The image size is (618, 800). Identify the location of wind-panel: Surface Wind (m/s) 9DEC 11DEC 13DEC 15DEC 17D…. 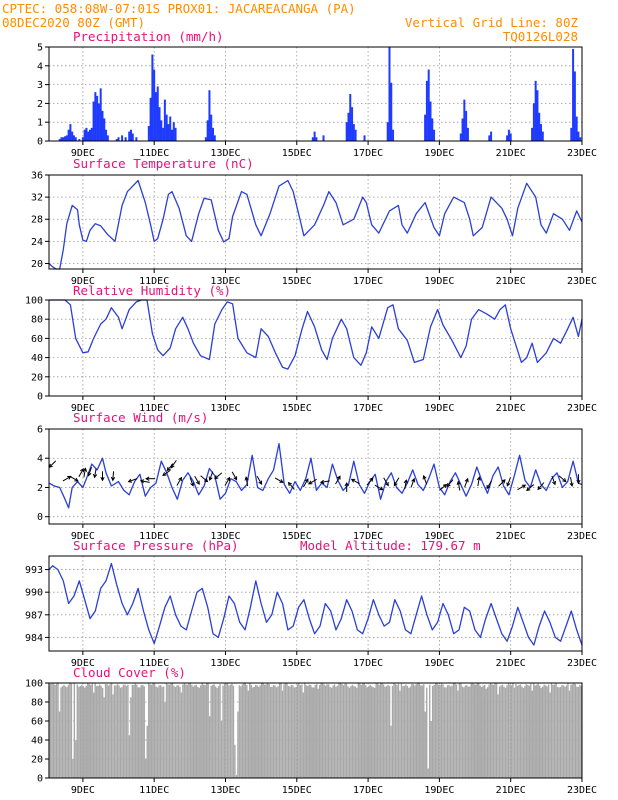
(317, 476).